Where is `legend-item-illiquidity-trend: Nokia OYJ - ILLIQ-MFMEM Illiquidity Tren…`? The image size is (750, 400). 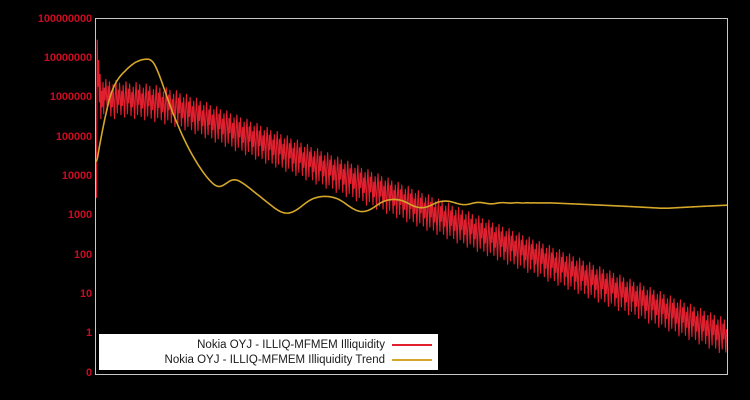 legend-item-illiquidity-trend: Nokia OYJ - ILLIQ-MFMEM Illiquidity Tren… is located at coordinates (268, 359).